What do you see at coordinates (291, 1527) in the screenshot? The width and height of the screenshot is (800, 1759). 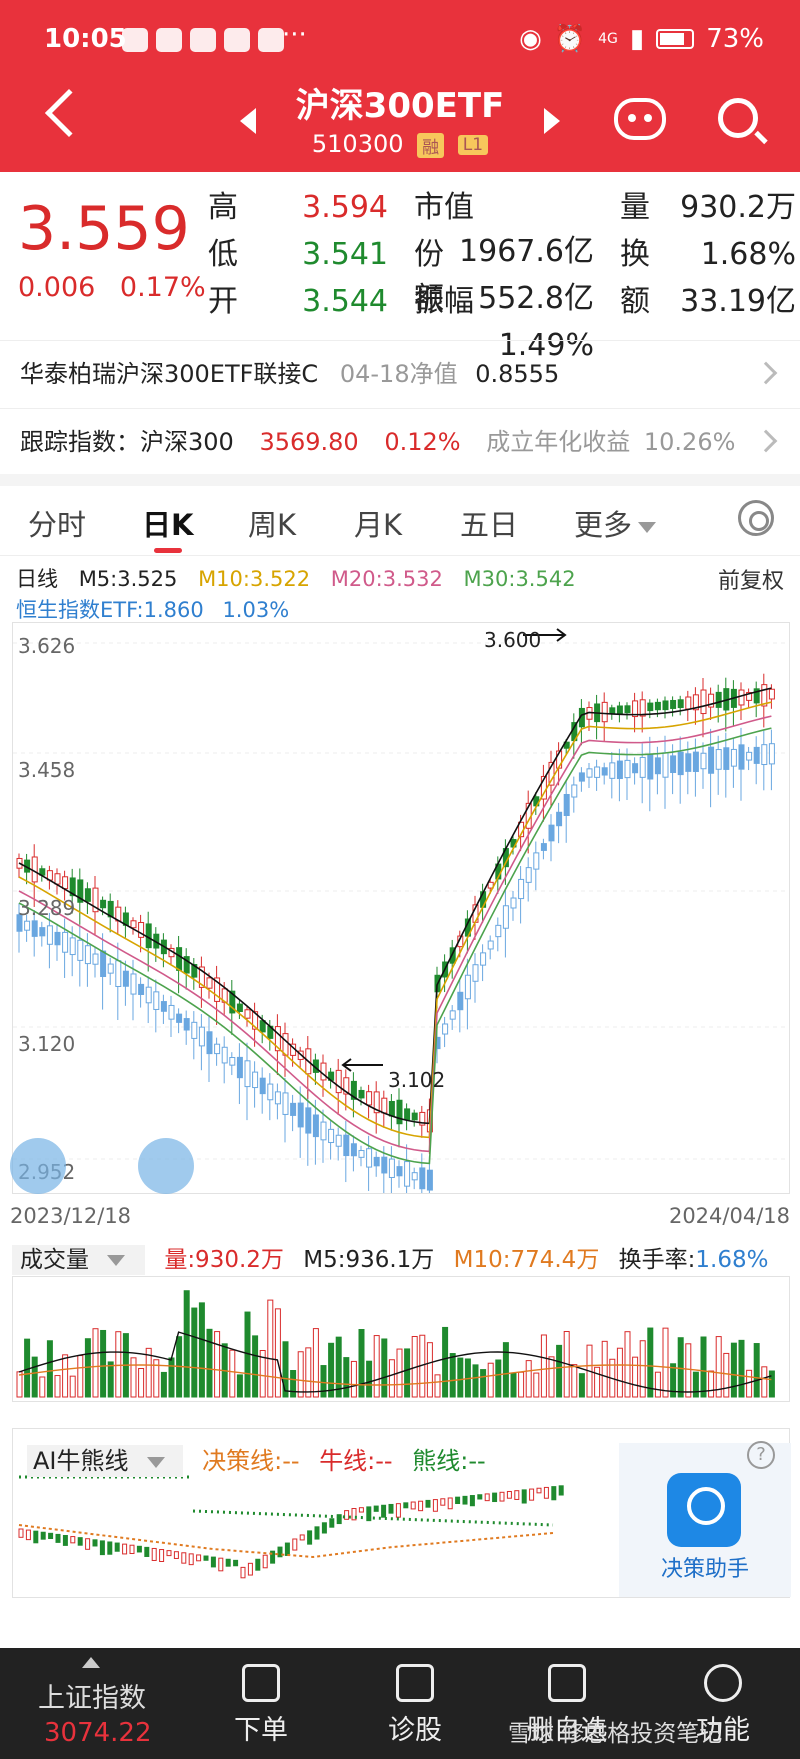 I see `ai-svg` at bounding box center [291, 1527].